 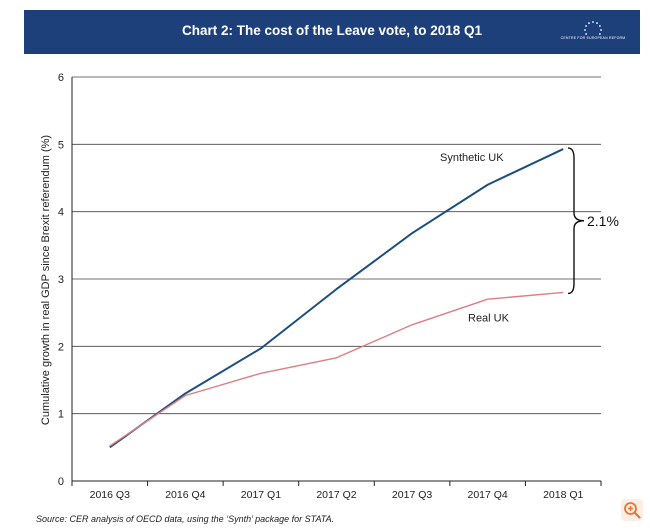 What do you see at coordinates (61, 213) in the screenshot?
I see `y-tick-label: 4` at bounding box center [61, 213].